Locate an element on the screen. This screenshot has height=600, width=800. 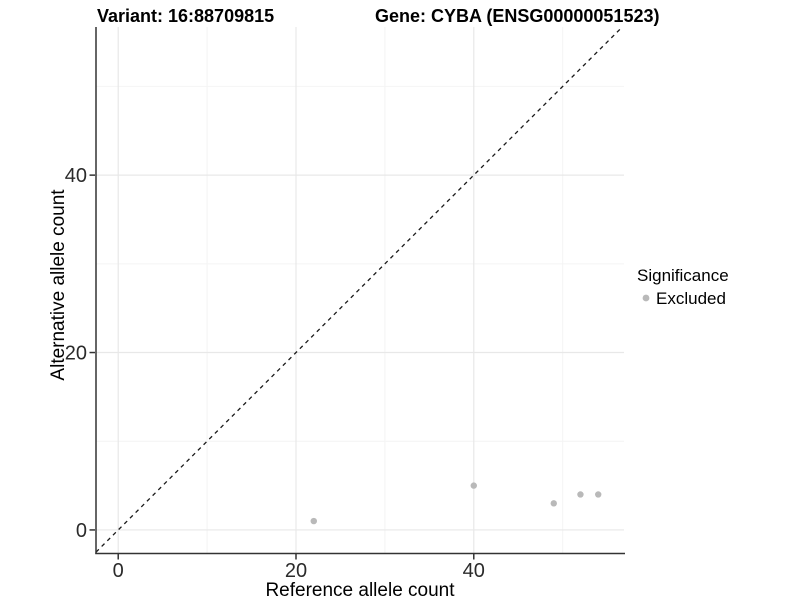
x-tick-labels: 0 20 40 is located at coordinates (299, 571).